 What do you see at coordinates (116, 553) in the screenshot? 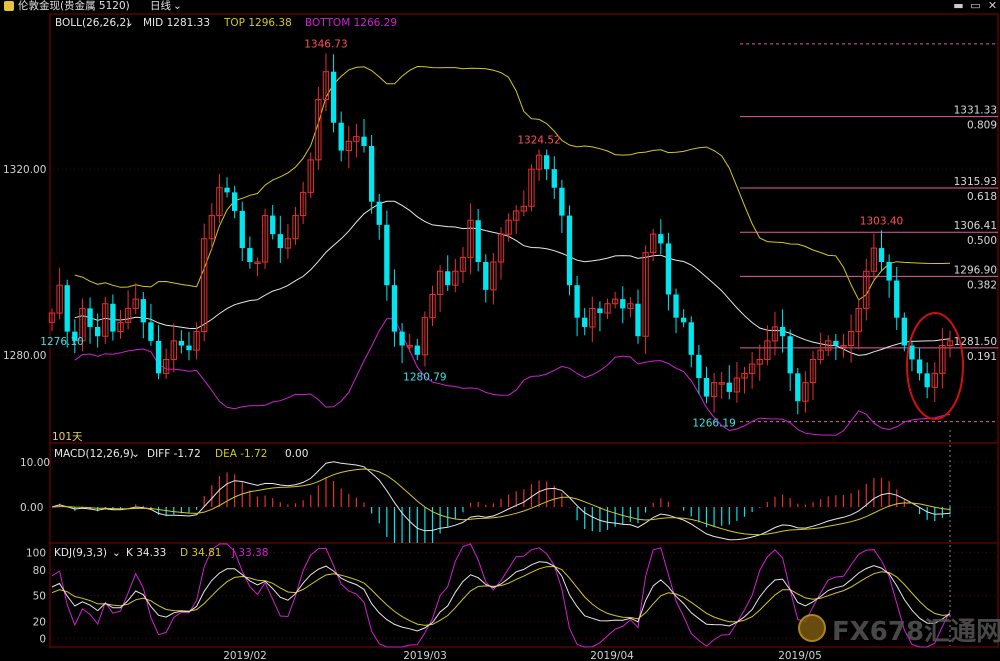
I see `kdj-chevron-icon: ⌄` at bounding box center [116, 553].